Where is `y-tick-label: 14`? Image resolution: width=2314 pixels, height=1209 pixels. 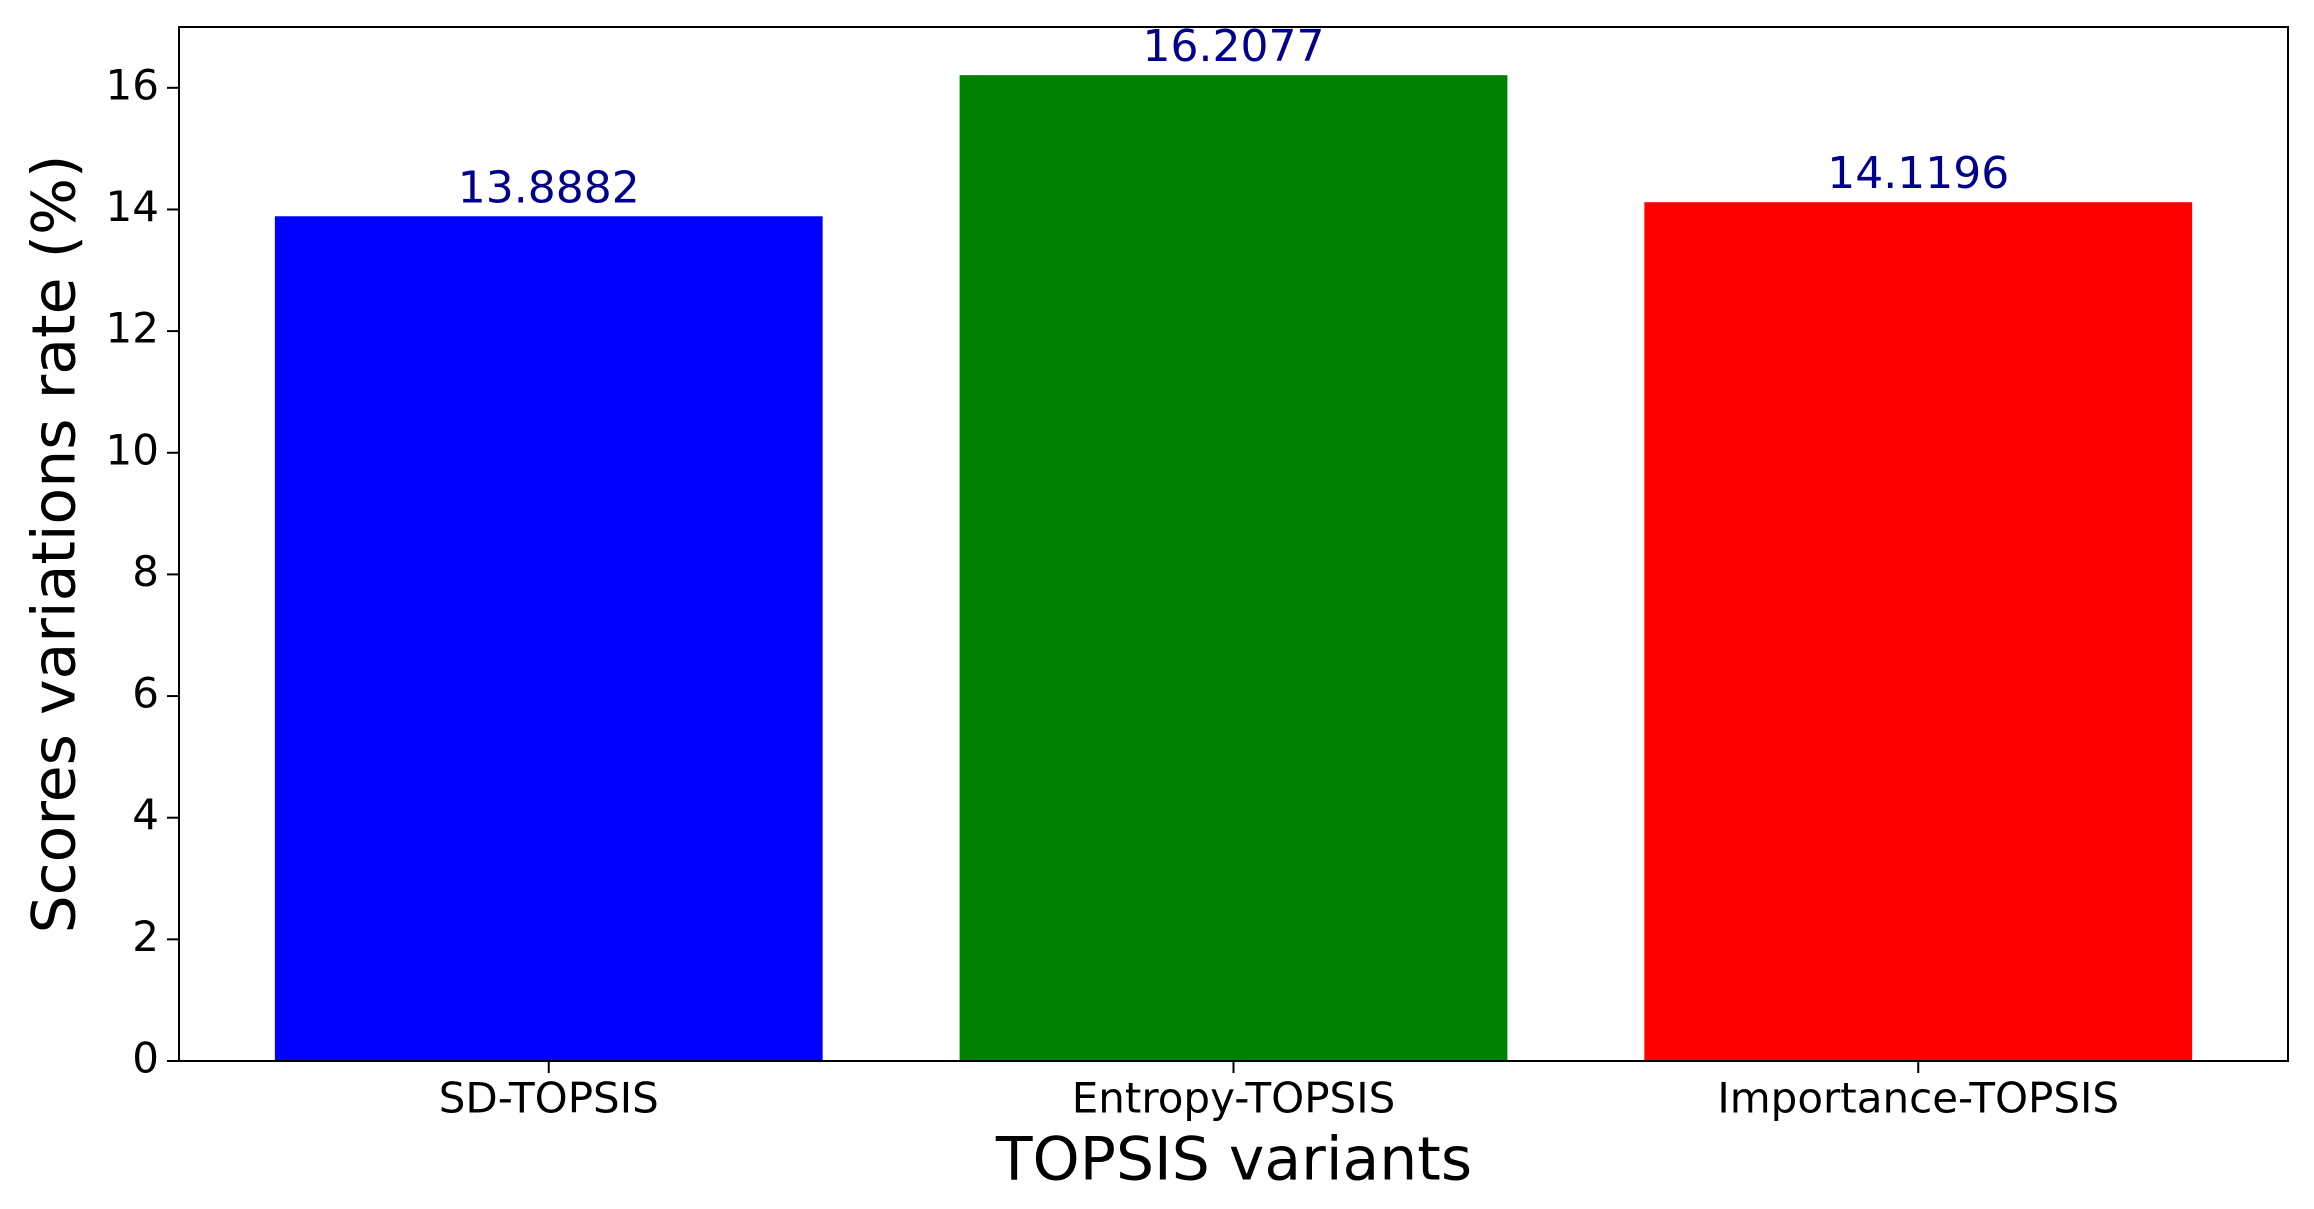
y-tick-label: 14 is located at coordinates (132, 206).